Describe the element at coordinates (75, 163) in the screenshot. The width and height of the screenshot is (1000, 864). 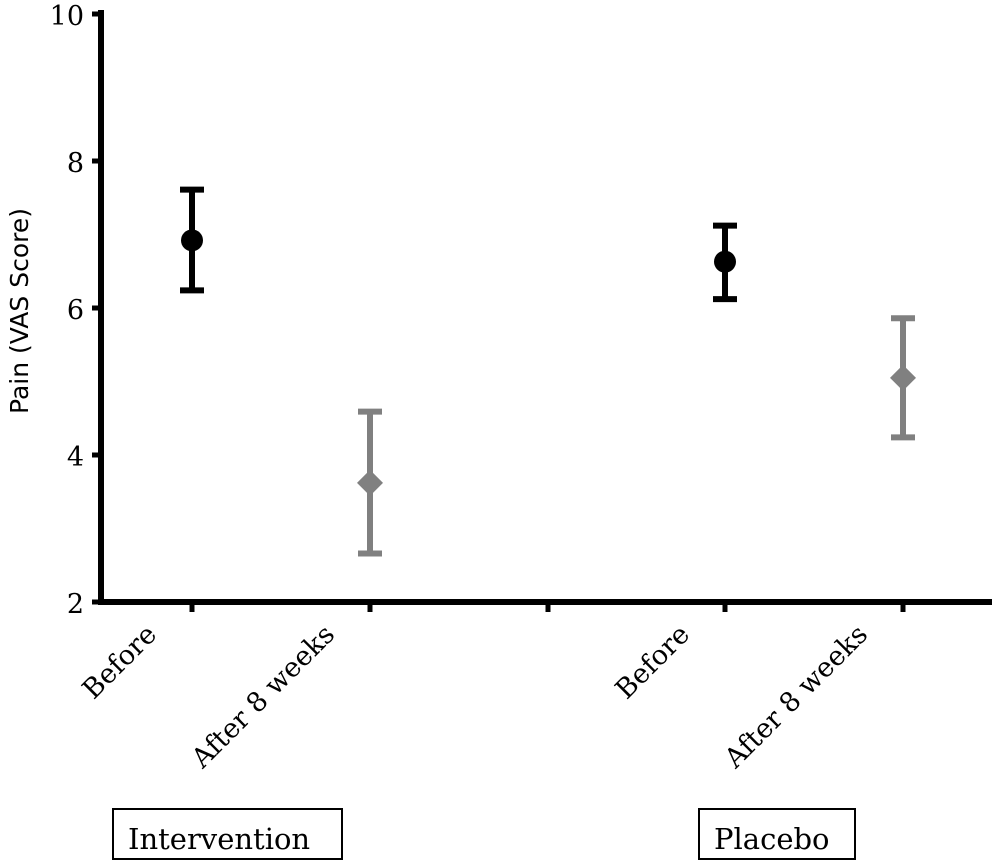
I see `y-tick-label: 8` at that location.